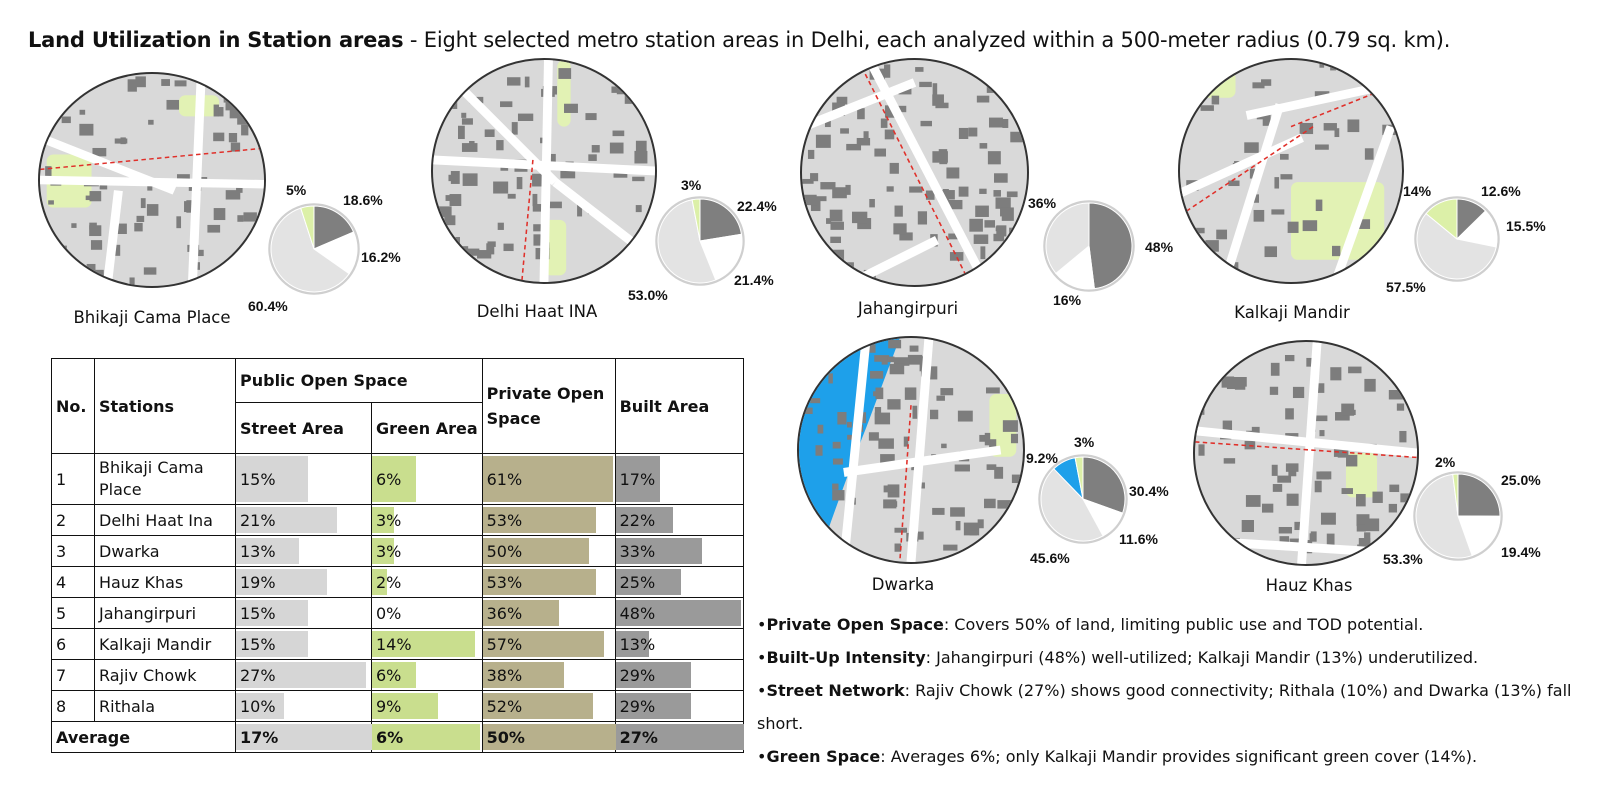  Describe the element at coordinates (637, 551) in the screenshot. I see `built-value: 33%` at that location.